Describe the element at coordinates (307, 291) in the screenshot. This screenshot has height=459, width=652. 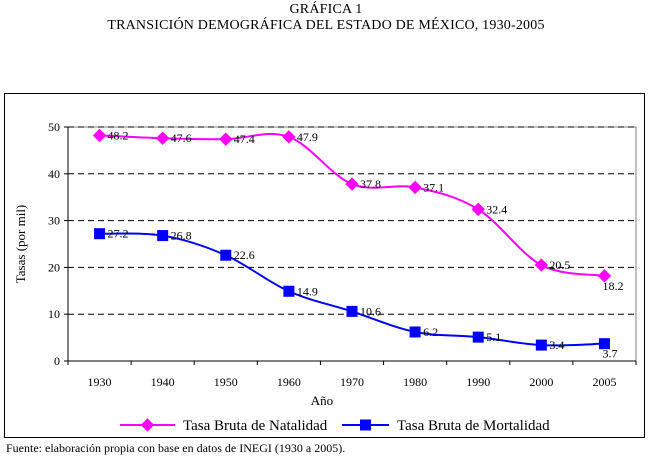
I see `data-label: 14.9` at that location.